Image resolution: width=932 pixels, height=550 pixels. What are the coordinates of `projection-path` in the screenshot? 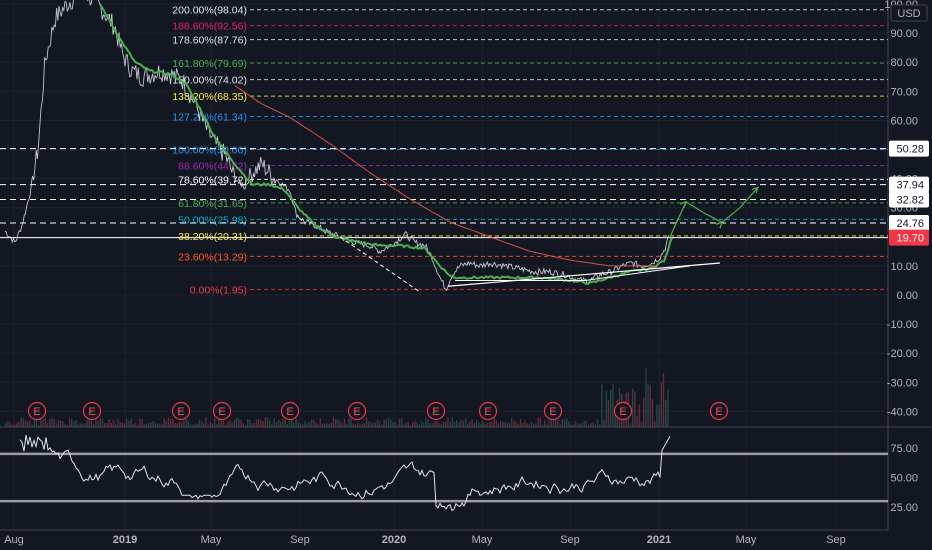 It's located at (714, 212).